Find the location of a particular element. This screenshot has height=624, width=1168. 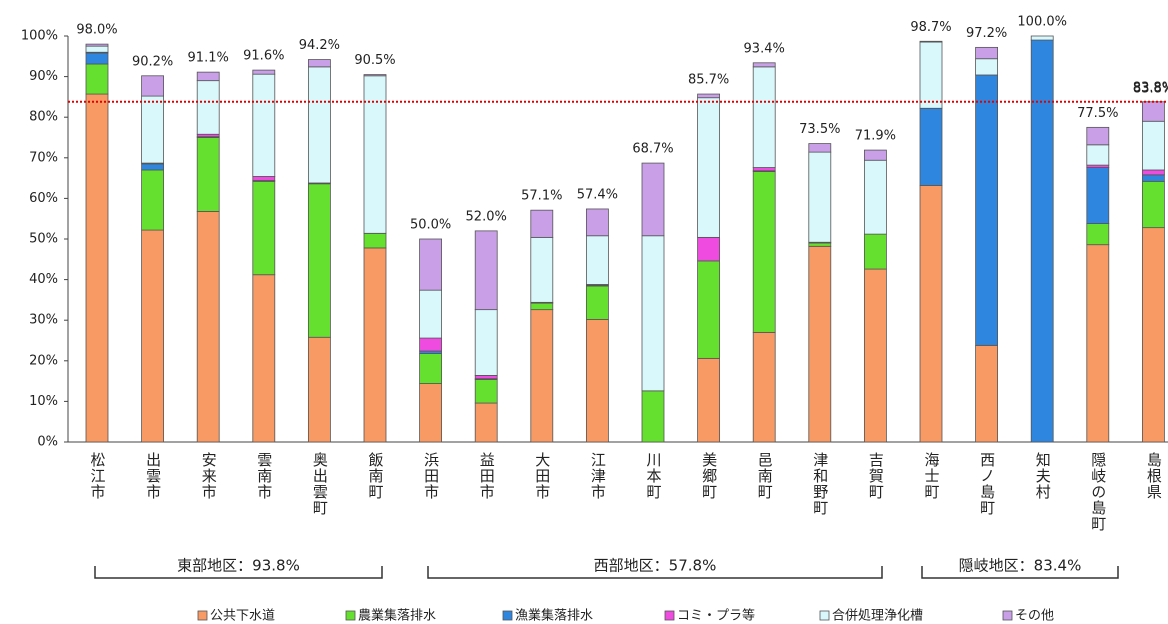

x-tick-label: 吉賀町 is located at coordinates (876, 476).